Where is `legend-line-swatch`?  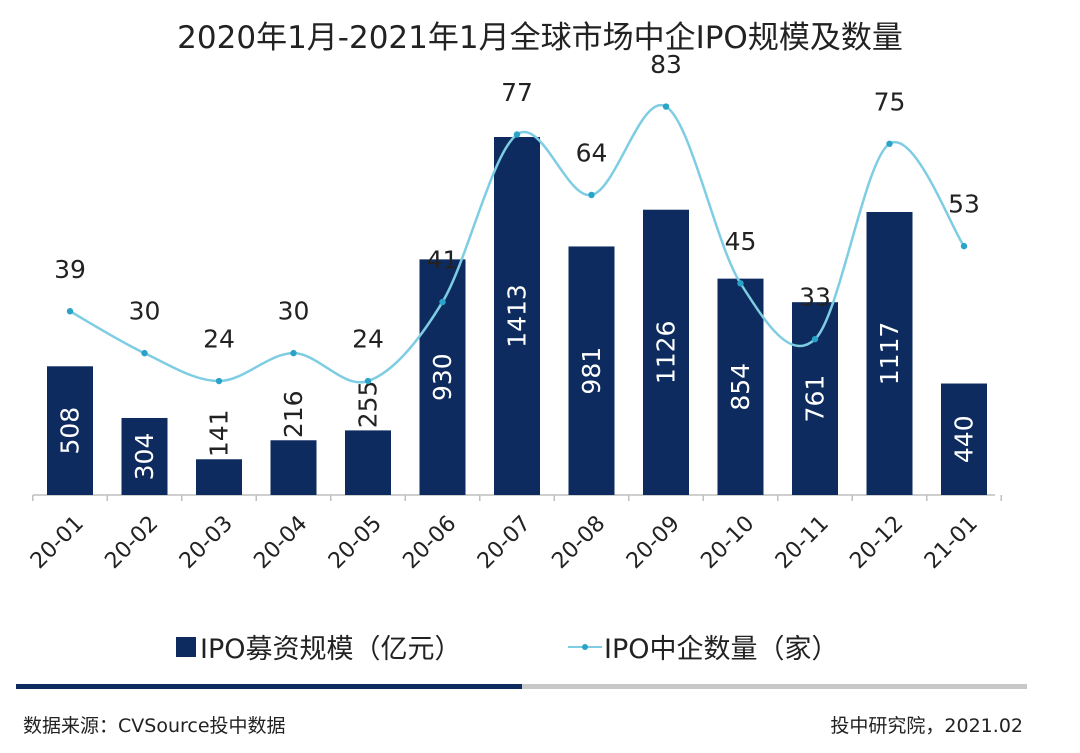 legend-line-swatch is located at coordinates (585, 647).